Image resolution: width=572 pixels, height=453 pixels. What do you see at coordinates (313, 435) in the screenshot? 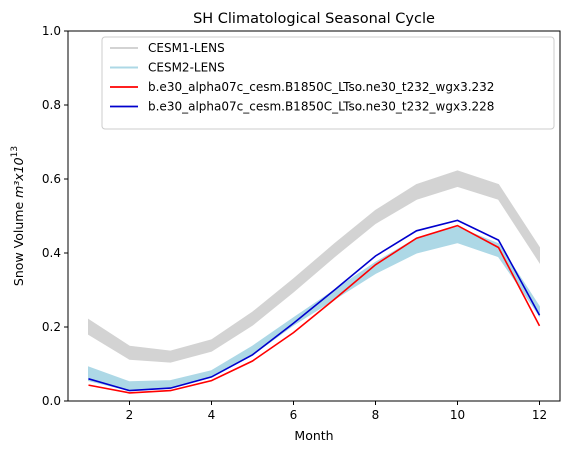
I see `x-axis-title: Month` at bounding box center [313, 435].